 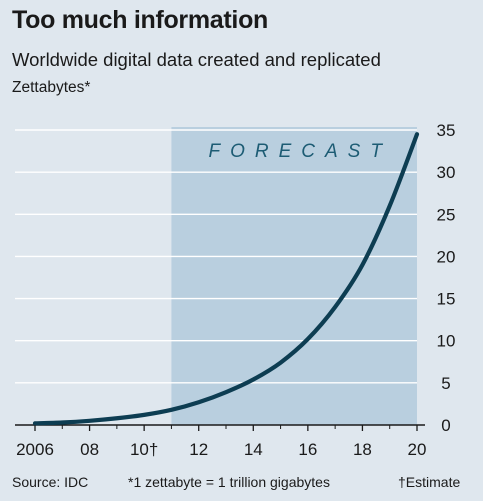 I want to click on x-tick-label: 08, so click(x=89, y=449).